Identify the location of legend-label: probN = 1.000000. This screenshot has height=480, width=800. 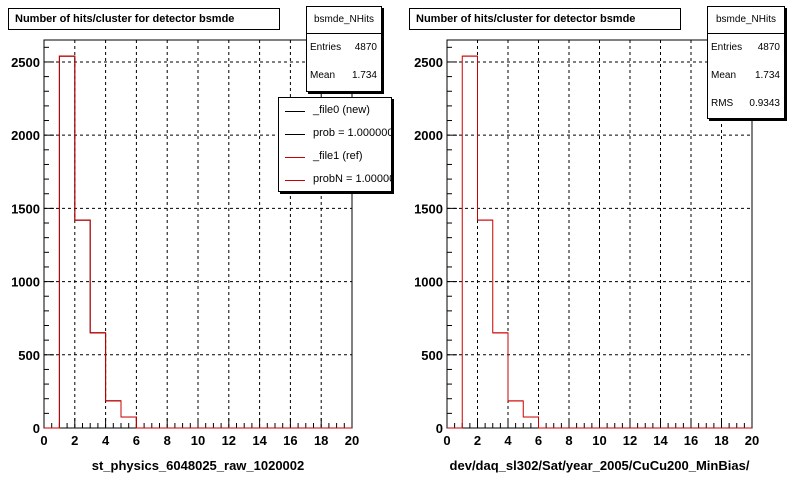
(352, 179).